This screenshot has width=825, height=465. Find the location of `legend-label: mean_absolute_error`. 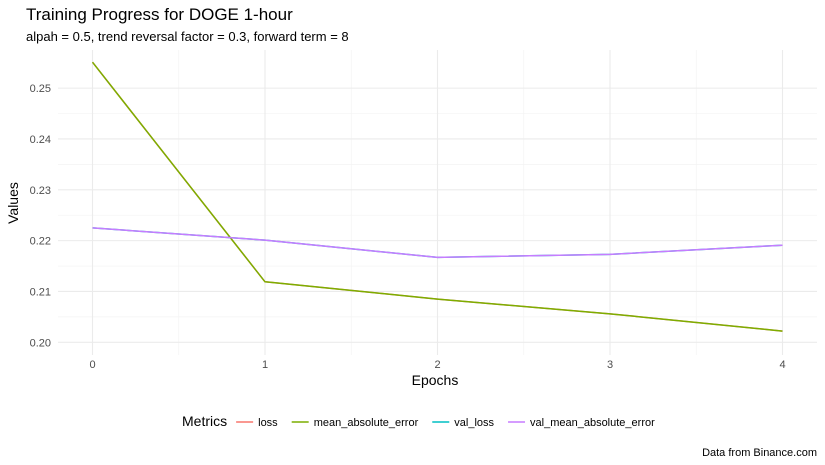

legend-label: mean_absolute_error is located at coordinates (366, 423).